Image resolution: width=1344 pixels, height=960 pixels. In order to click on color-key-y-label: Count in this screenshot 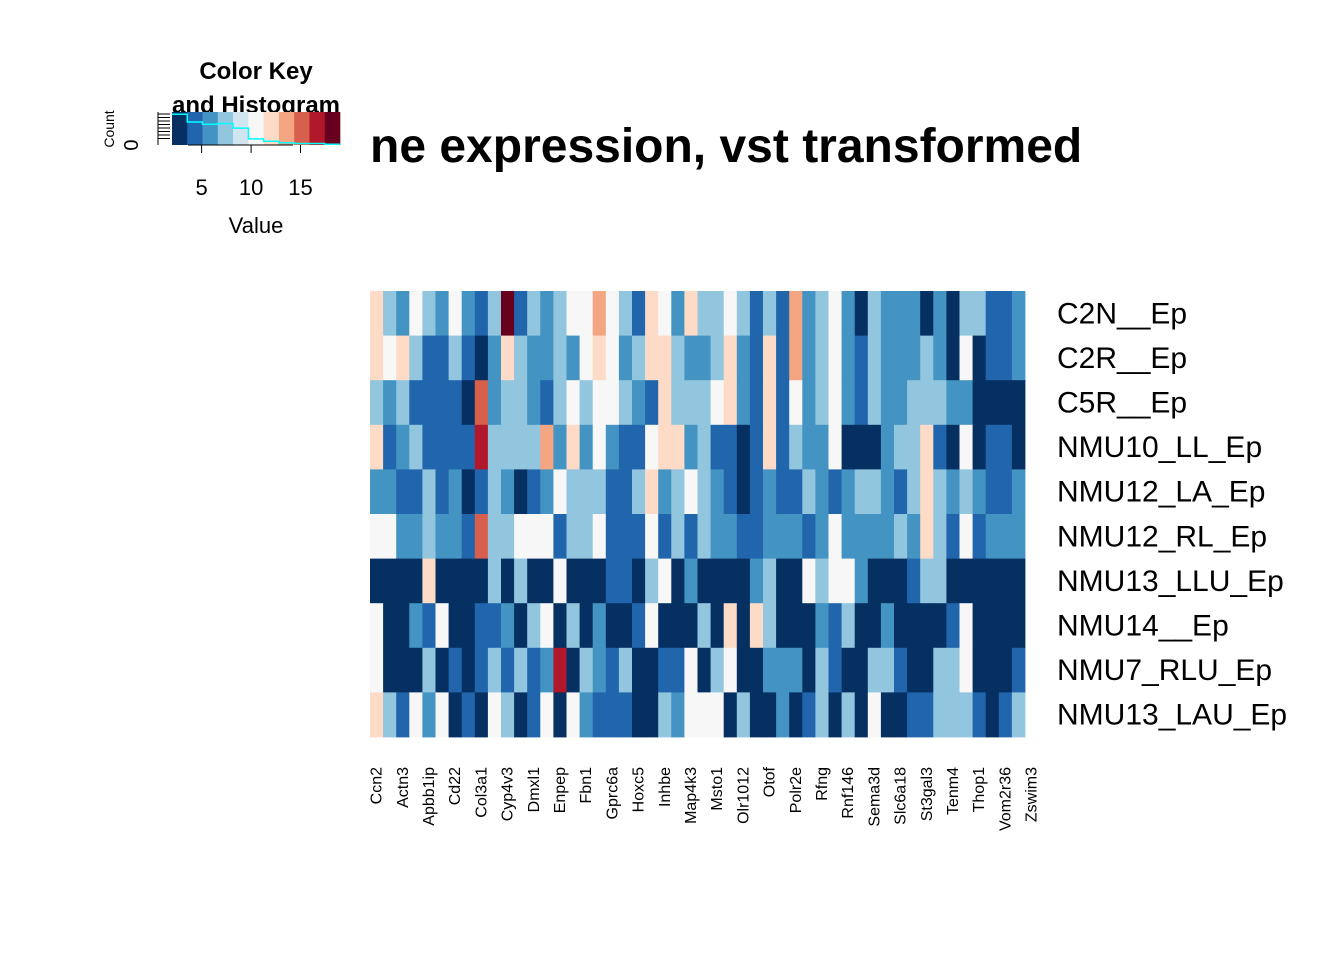, I will do `click(109, 128)`.